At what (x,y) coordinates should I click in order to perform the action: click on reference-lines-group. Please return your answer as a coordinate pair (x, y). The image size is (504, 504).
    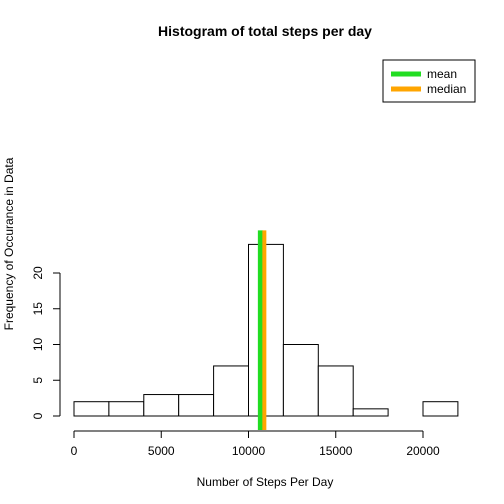
    Looking at the image, I should click on (262, 330).